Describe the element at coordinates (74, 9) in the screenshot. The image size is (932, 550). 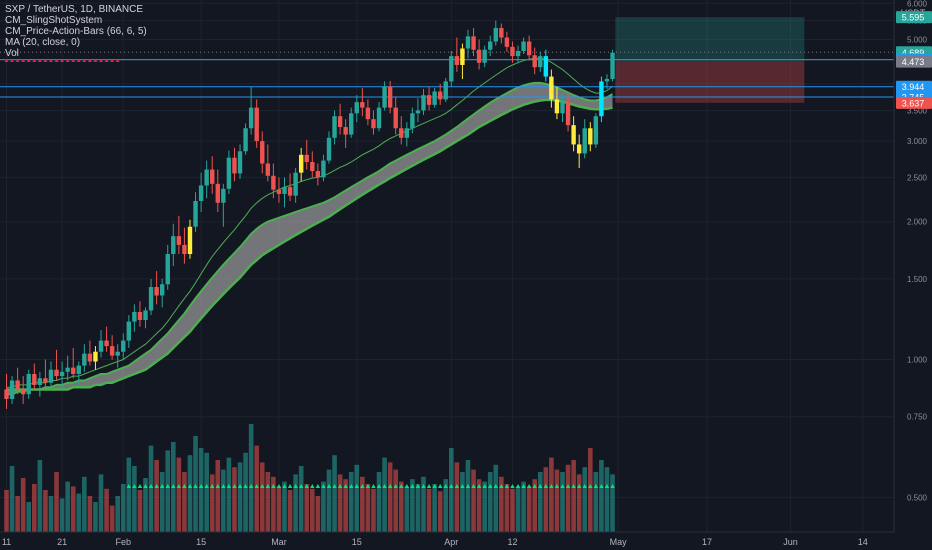
I see `symbol-title: SXP / TetherUS, 1D, BINANCE` at that location.